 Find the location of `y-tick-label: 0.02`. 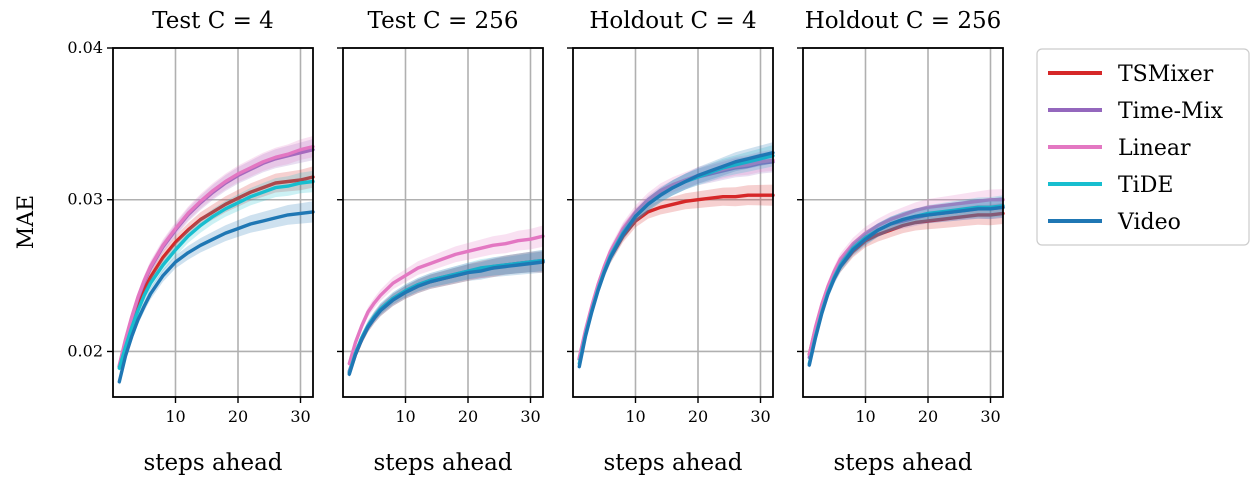

y-tick-label: 0.02 is located at coordinates (85, 350).